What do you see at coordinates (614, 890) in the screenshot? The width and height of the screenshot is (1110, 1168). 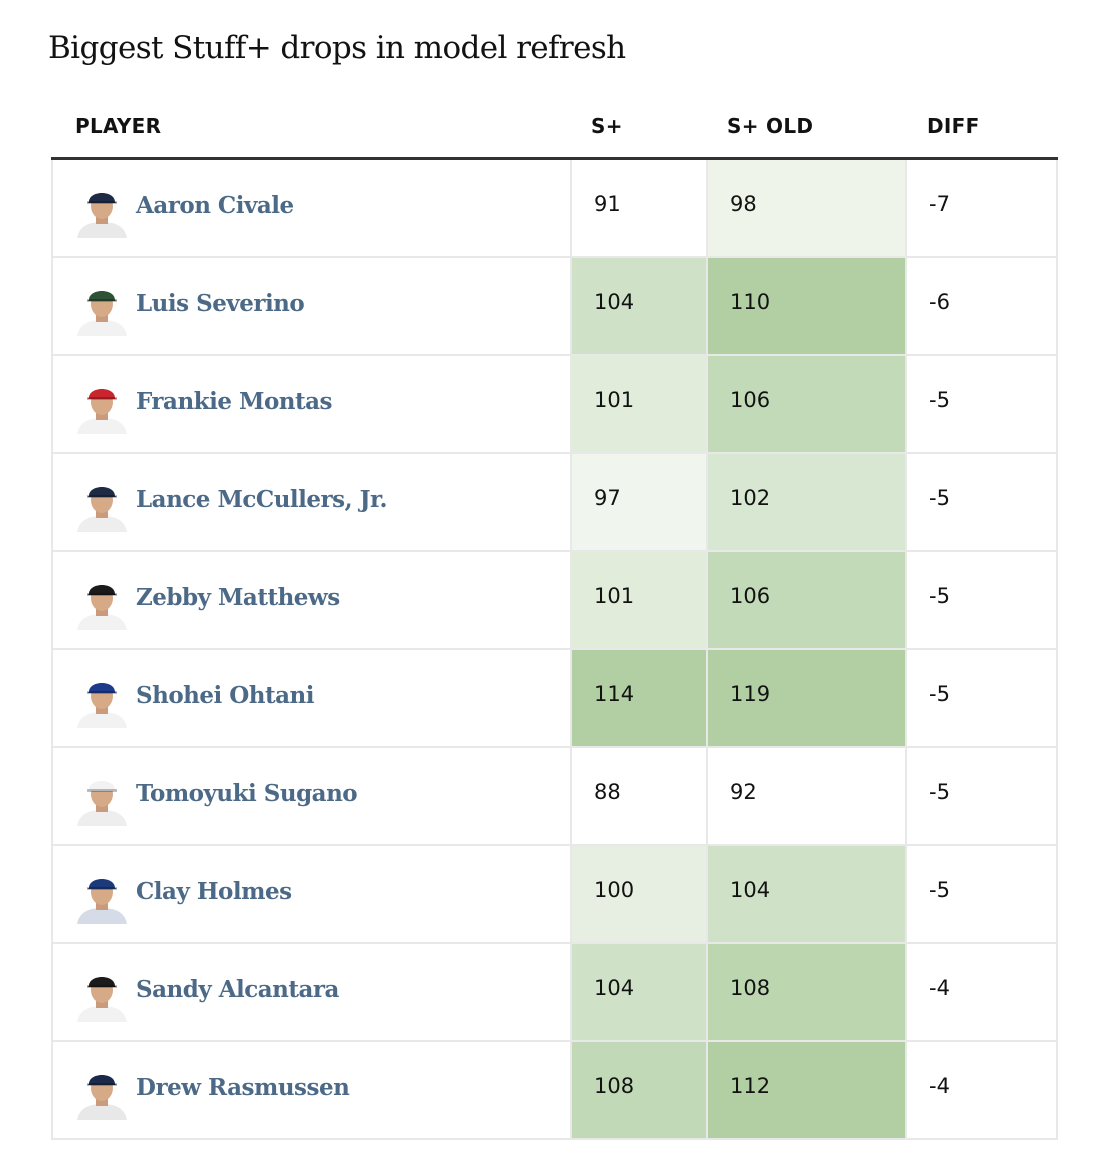 I see `s-plus-value: 100` at bounding box center [614, 890].